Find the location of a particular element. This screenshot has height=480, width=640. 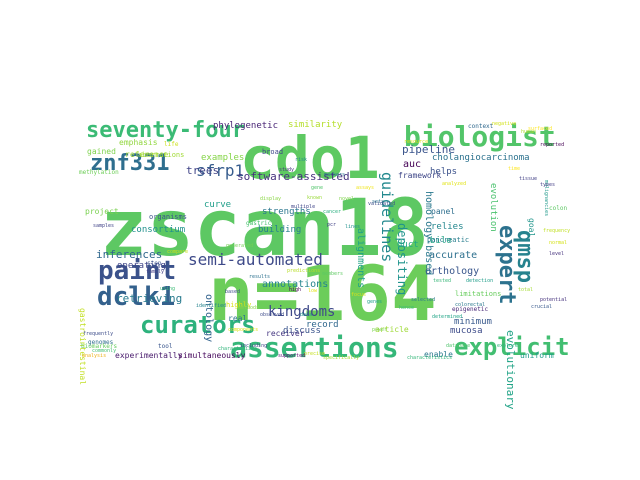

word-determined: determined is located at coordinates (447, 317).